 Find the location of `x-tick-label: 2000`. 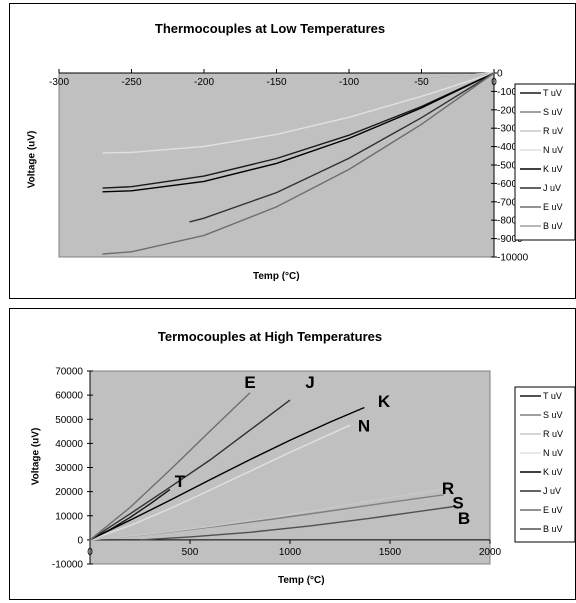

x-tick-label: 2000 is located at coordinates (490, 552).